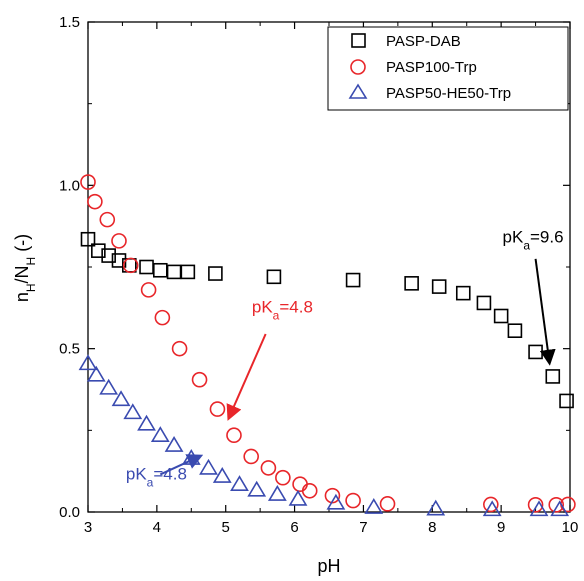 This screenshot has height=581, width=584. I want to click on x-tick-label: 5, so click(226, 527).